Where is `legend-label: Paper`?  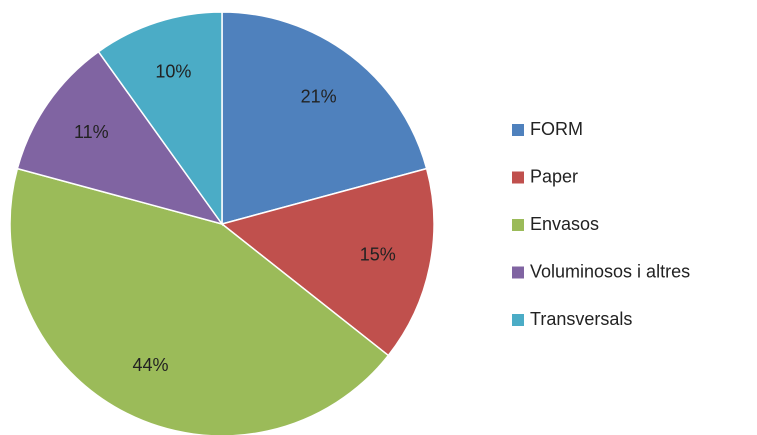
legend-label: Paper is located at coordinates (554, 176).